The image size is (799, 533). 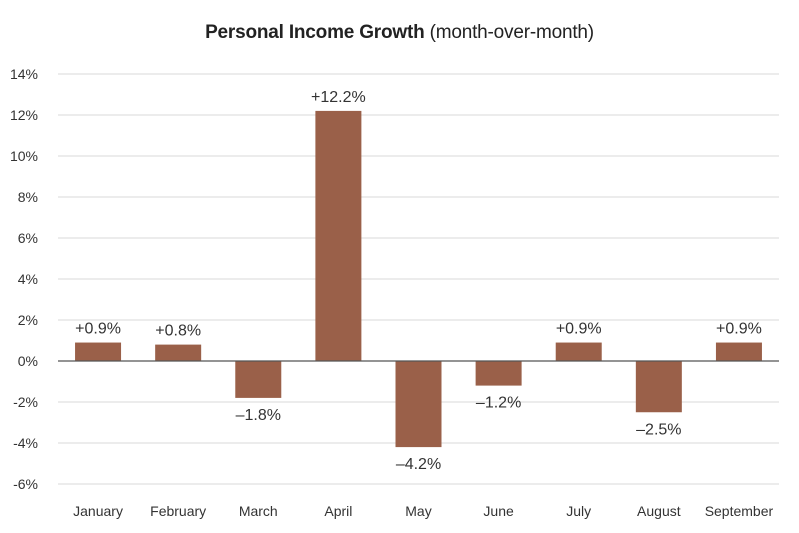 What do you see at coordinates (178, 511) in the screenshot?
I see `x-tick-label: February` at bounding box center [178, 511].